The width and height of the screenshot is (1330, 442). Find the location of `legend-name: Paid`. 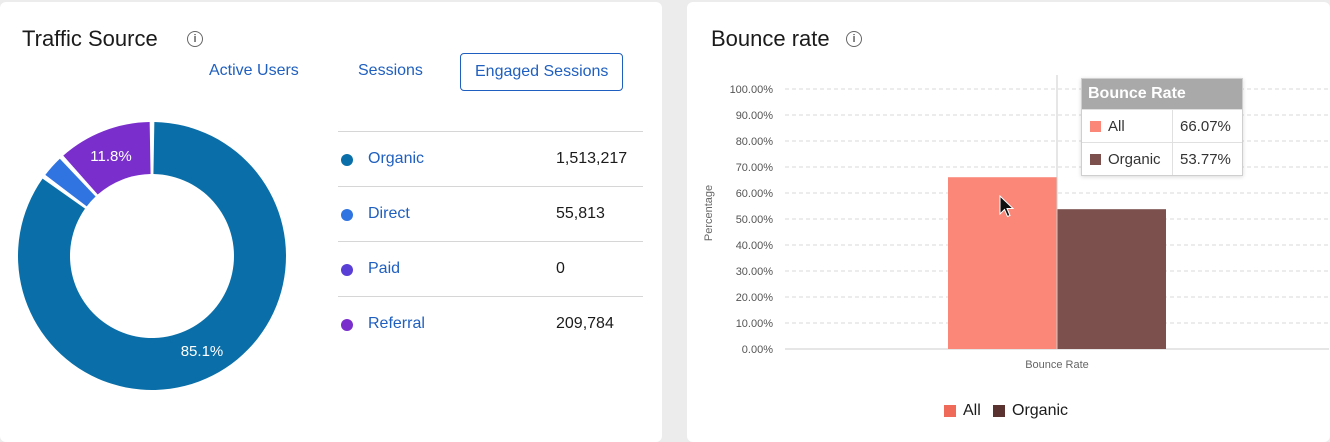

legend-name: Paid is located at coordinates (384, 268).